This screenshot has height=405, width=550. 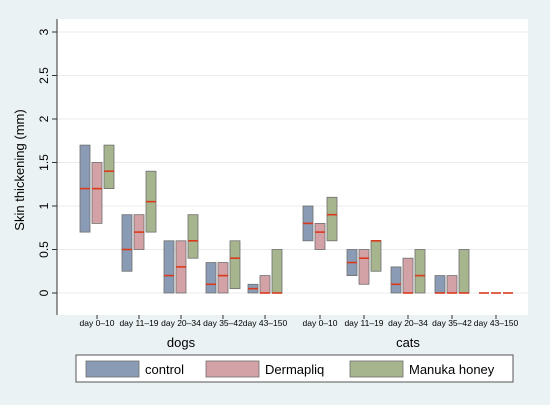 What do you see at coordinates (44, 31) in the screenshot?
I see `y-tick-label: 3` at bounding box center [44, 31].